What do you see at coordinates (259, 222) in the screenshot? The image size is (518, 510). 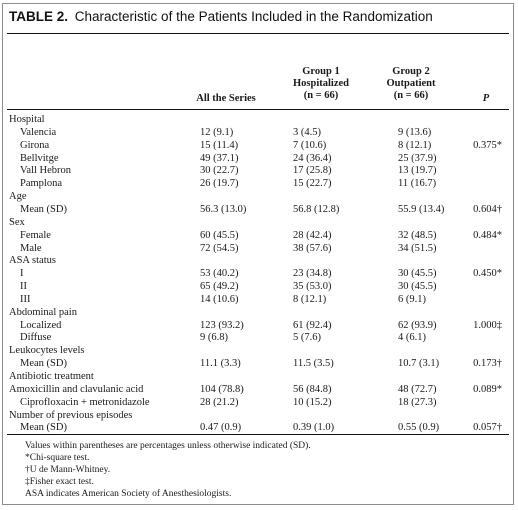 I see `table-row: Sex` at bounding box center [259, 222].